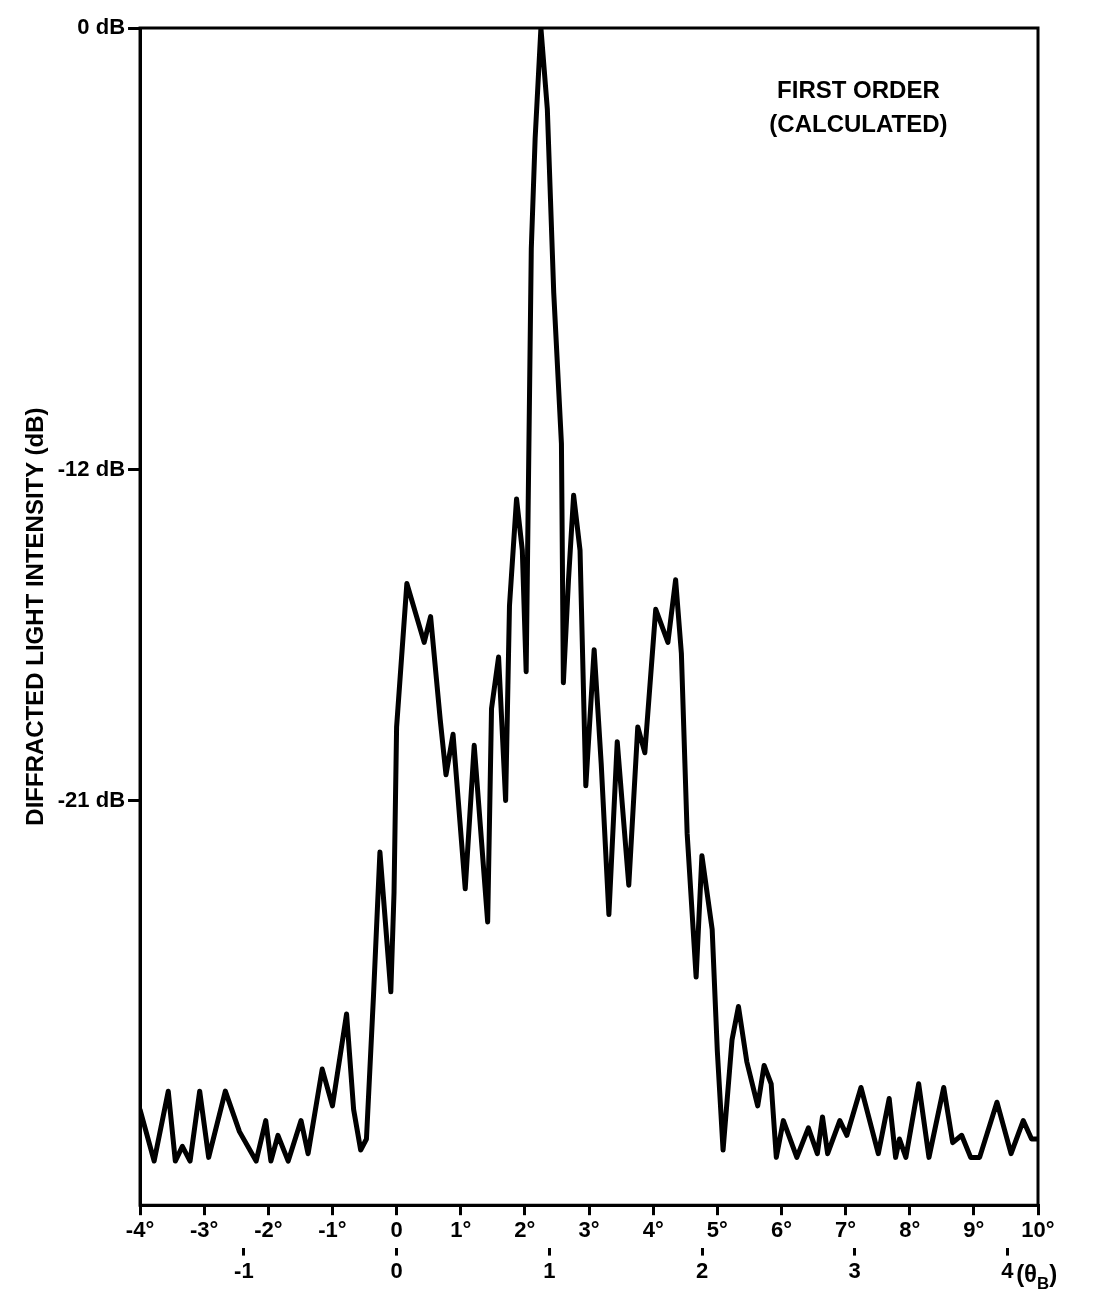 The image size is (1120, 1307). Describe the element at coordinates (1008, 1270) in the screenshot. I see `x2-tick-label: 4` at that location.